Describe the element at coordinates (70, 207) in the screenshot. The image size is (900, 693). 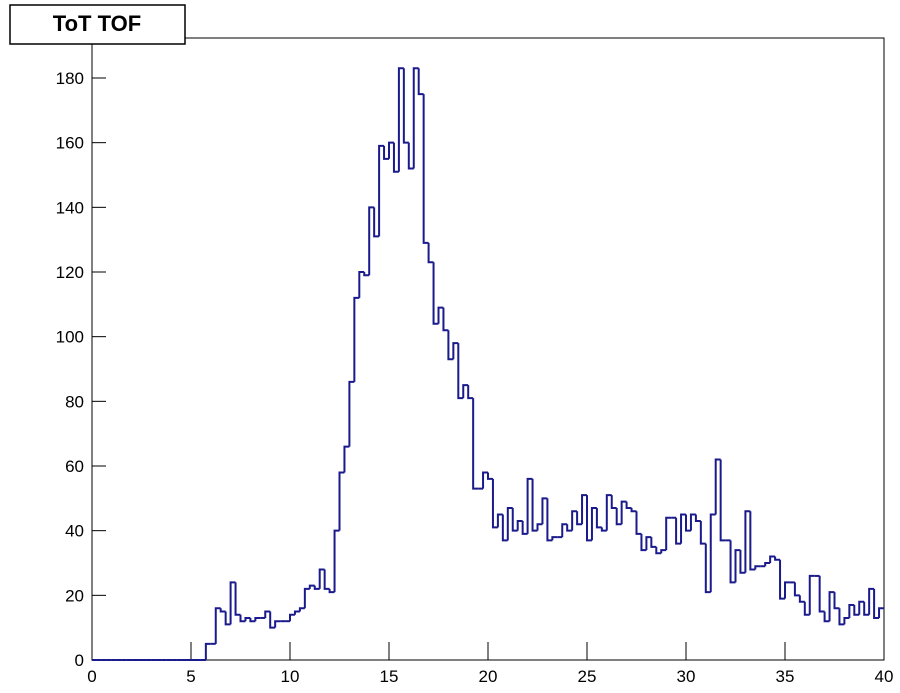
I see `y-tick-label: 140` at that location.